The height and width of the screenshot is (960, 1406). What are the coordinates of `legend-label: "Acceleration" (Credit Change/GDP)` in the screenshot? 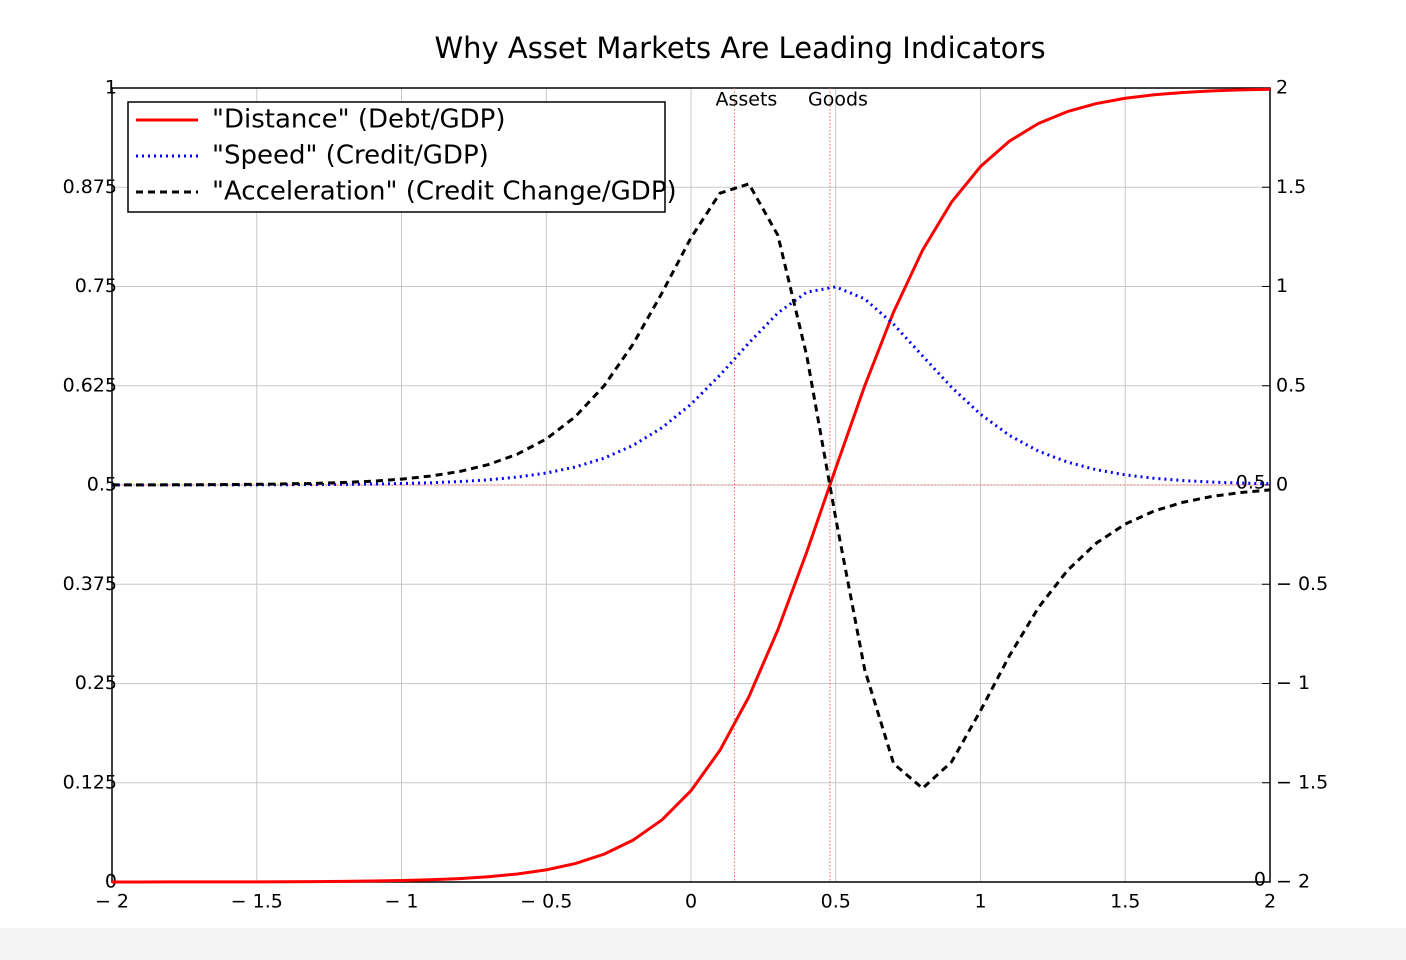 It's located at (444, 192).